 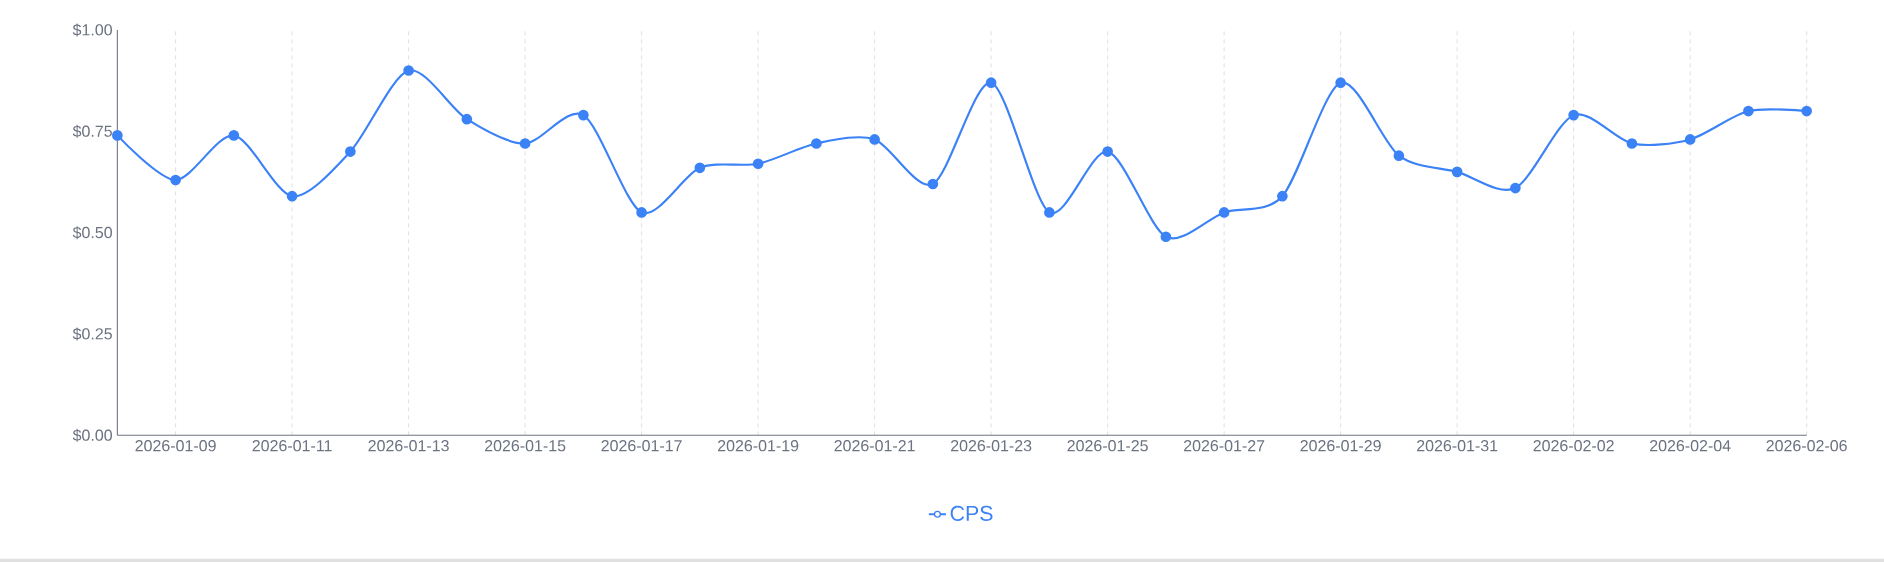 I want to click on x-tick-label: 2026-02-02, so click(x=1573, y=446).